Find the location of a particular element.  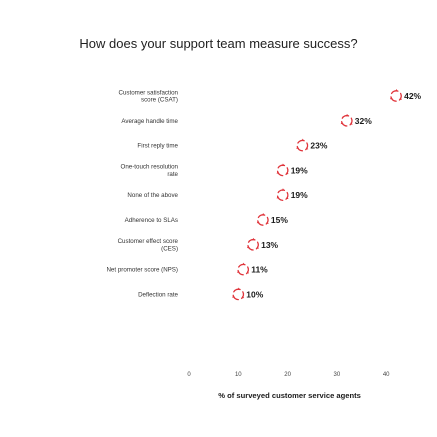

chart-row: Customer satisfaction score (CSAT) 42% is located at coordinates (270, 96).